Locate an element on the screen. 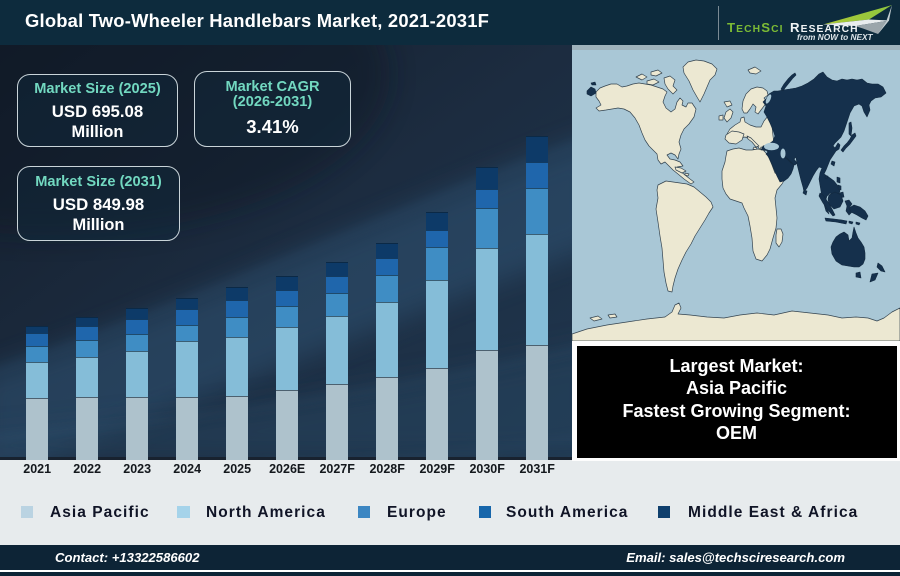 This screenshot has width=900, height=576. svg-text: from NOW to NEXT is located at coordinates (835, 37).